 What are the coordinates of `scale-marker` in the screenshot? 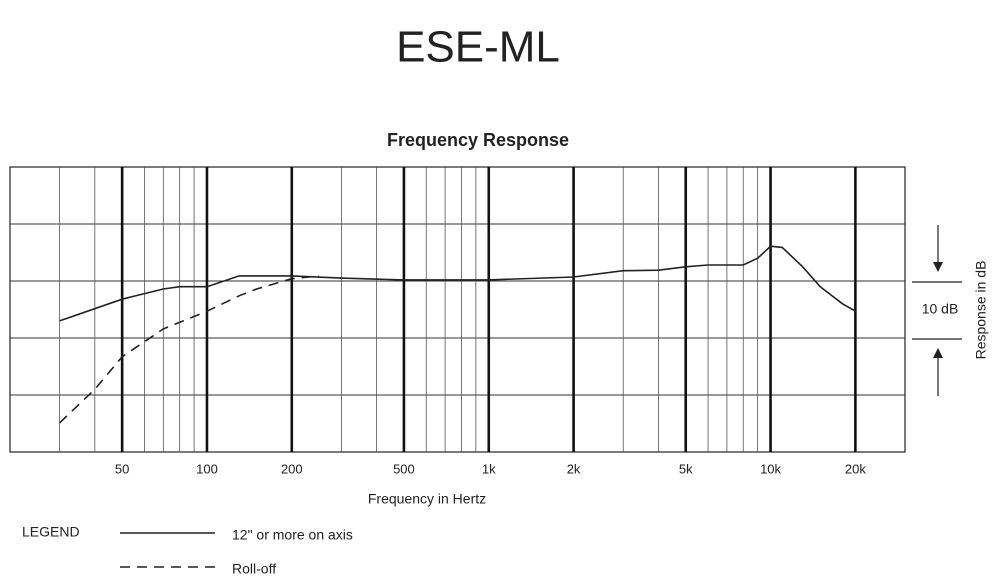 It's located at (937, 310).